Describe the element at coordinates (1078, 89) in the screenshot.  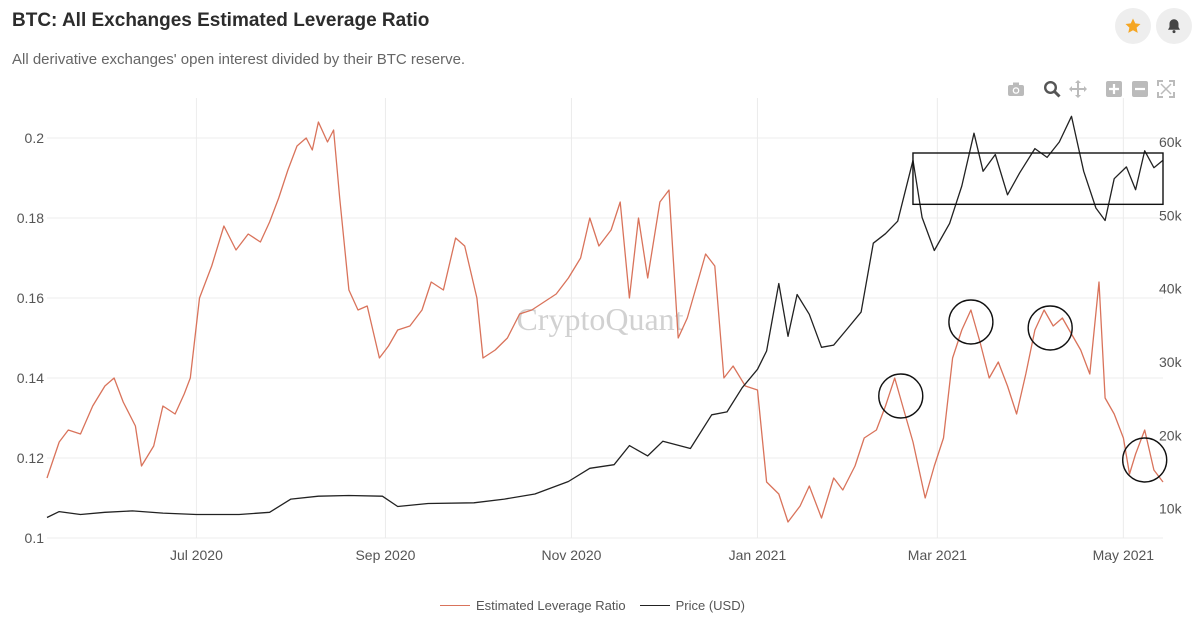
I see `pan-icon` at that location.